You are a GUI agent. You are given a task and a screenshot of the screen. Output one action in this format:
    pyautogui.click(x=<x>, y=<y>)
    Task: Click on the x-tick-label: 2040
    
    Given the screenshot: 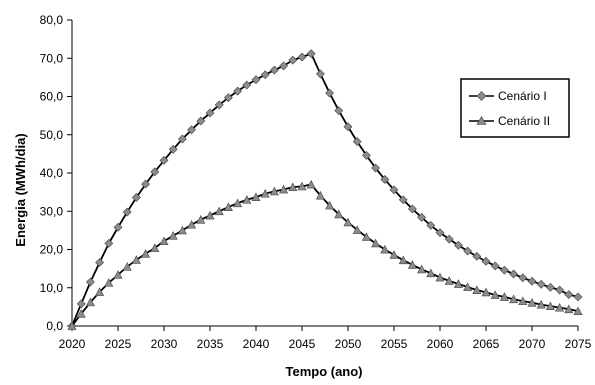 What is the action you would take?
    pyautogui.click(x=256, y=344)
    